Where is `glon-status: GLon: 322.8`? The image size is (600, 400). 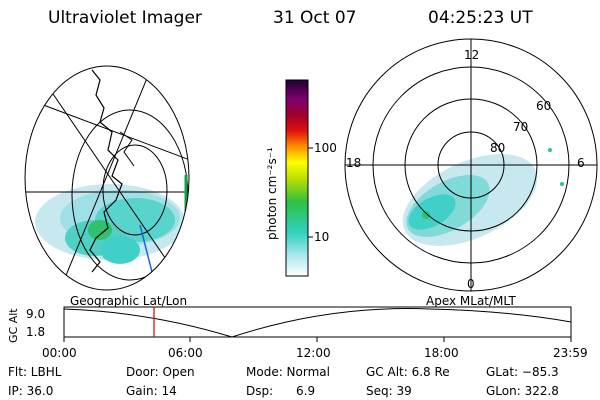 glon-status: GLon: 322.8 is located at coordinates (522, 391).